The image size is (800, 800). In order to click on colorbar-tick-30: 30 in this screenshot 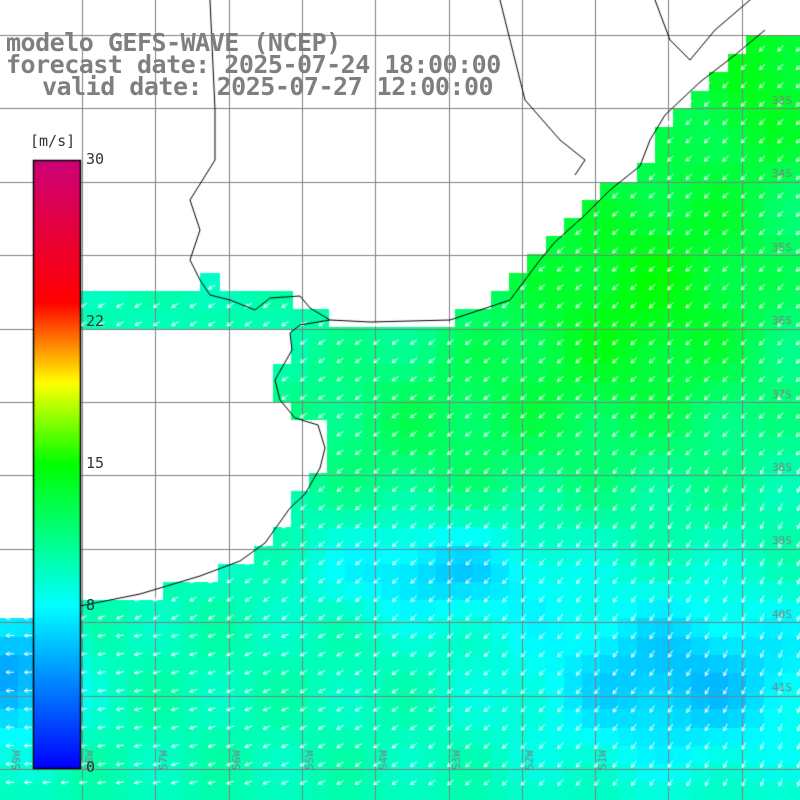, I will do `click(95, 159)`.